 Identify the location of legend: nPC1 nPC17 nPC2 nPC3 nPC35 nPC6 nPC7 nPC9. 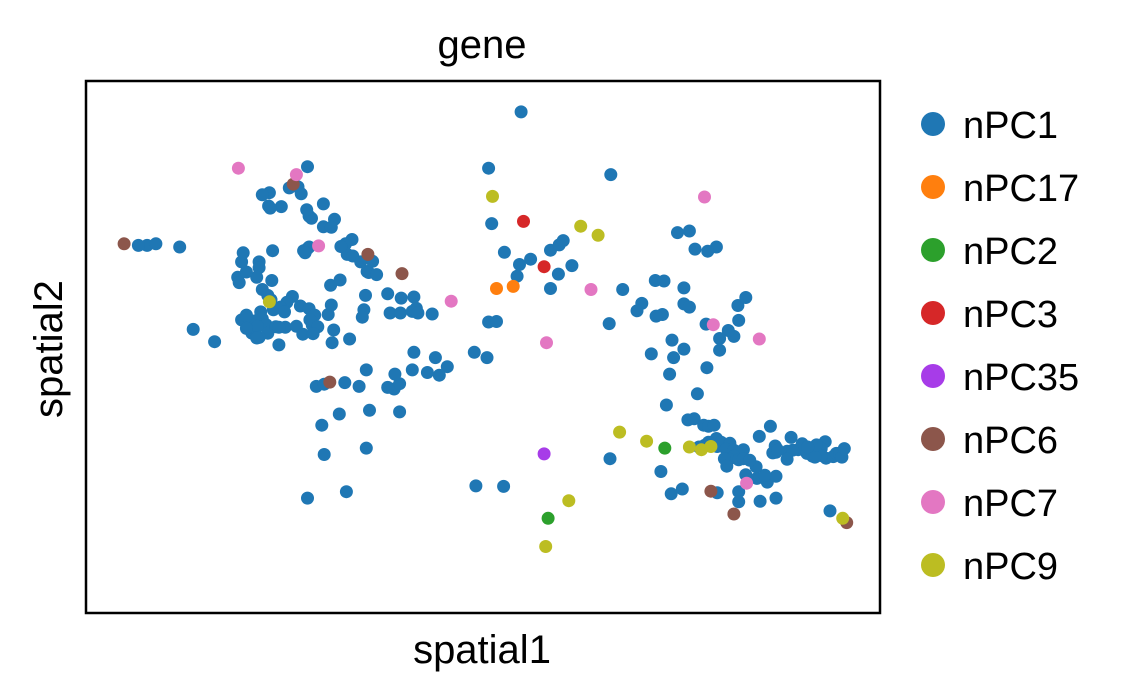
(1000, 346).